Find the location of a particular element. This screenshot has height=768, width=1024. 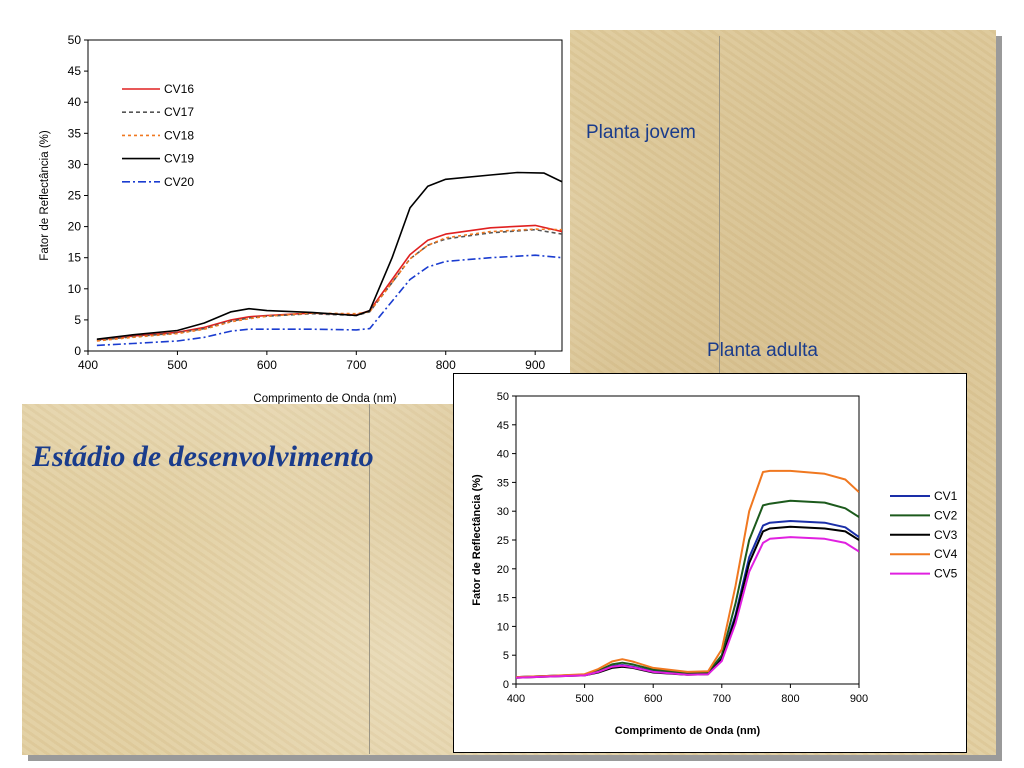

chart2-y-tick-label: 45 is located at coordinates (503, 426).